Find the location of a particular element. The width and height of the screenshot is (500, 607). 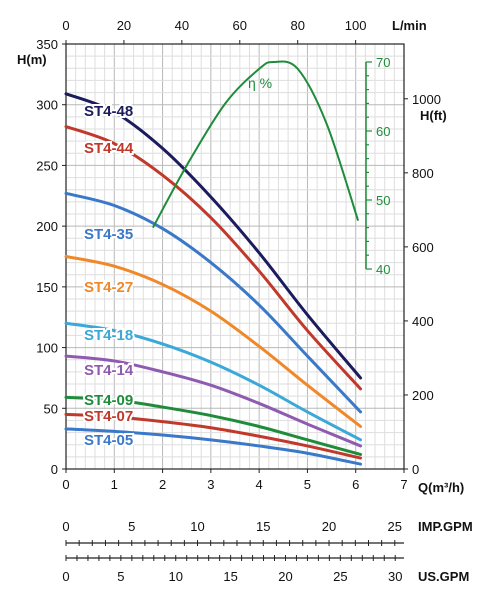

series-label-st4-05: ST4-05 is located at coordinates (108, 440).